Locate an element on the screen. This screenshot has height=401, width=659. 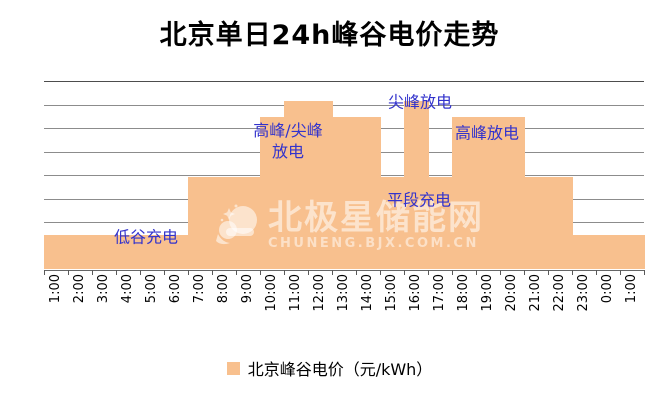
bar-7:00 is located at coordinates (200, 223).